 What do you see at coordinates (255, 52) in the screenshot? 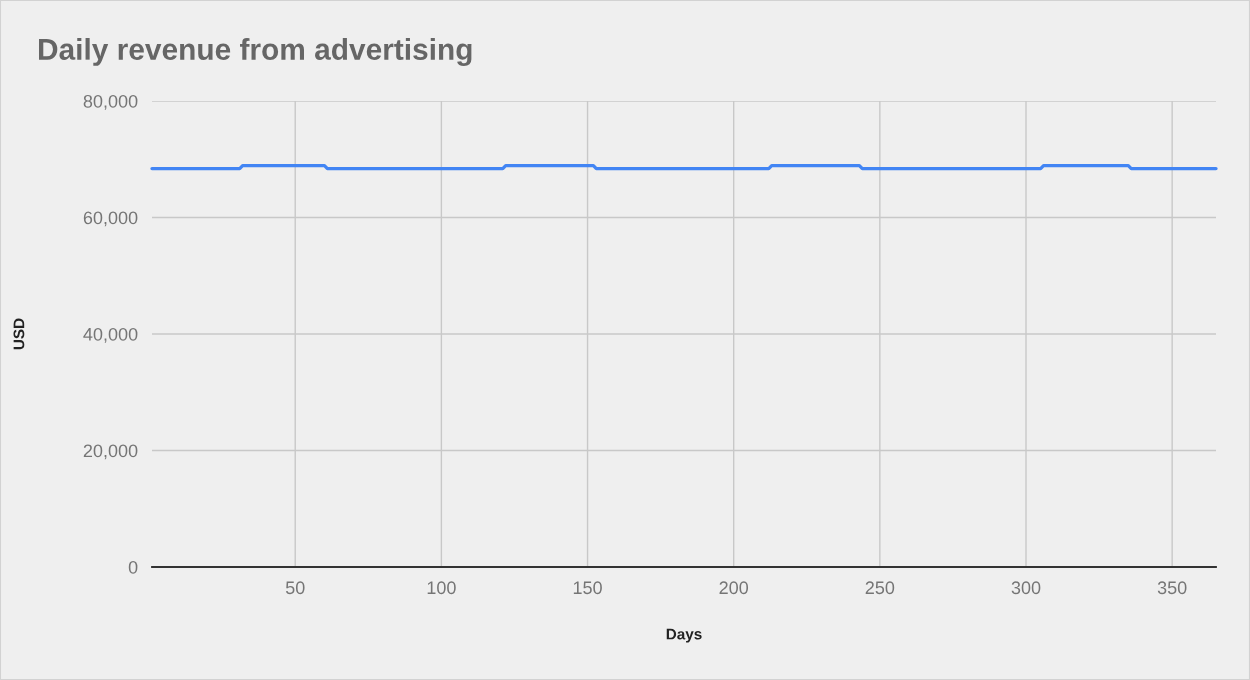
I see `chart-title: Daily revenue from advertising` at bounding box center [255, 52].